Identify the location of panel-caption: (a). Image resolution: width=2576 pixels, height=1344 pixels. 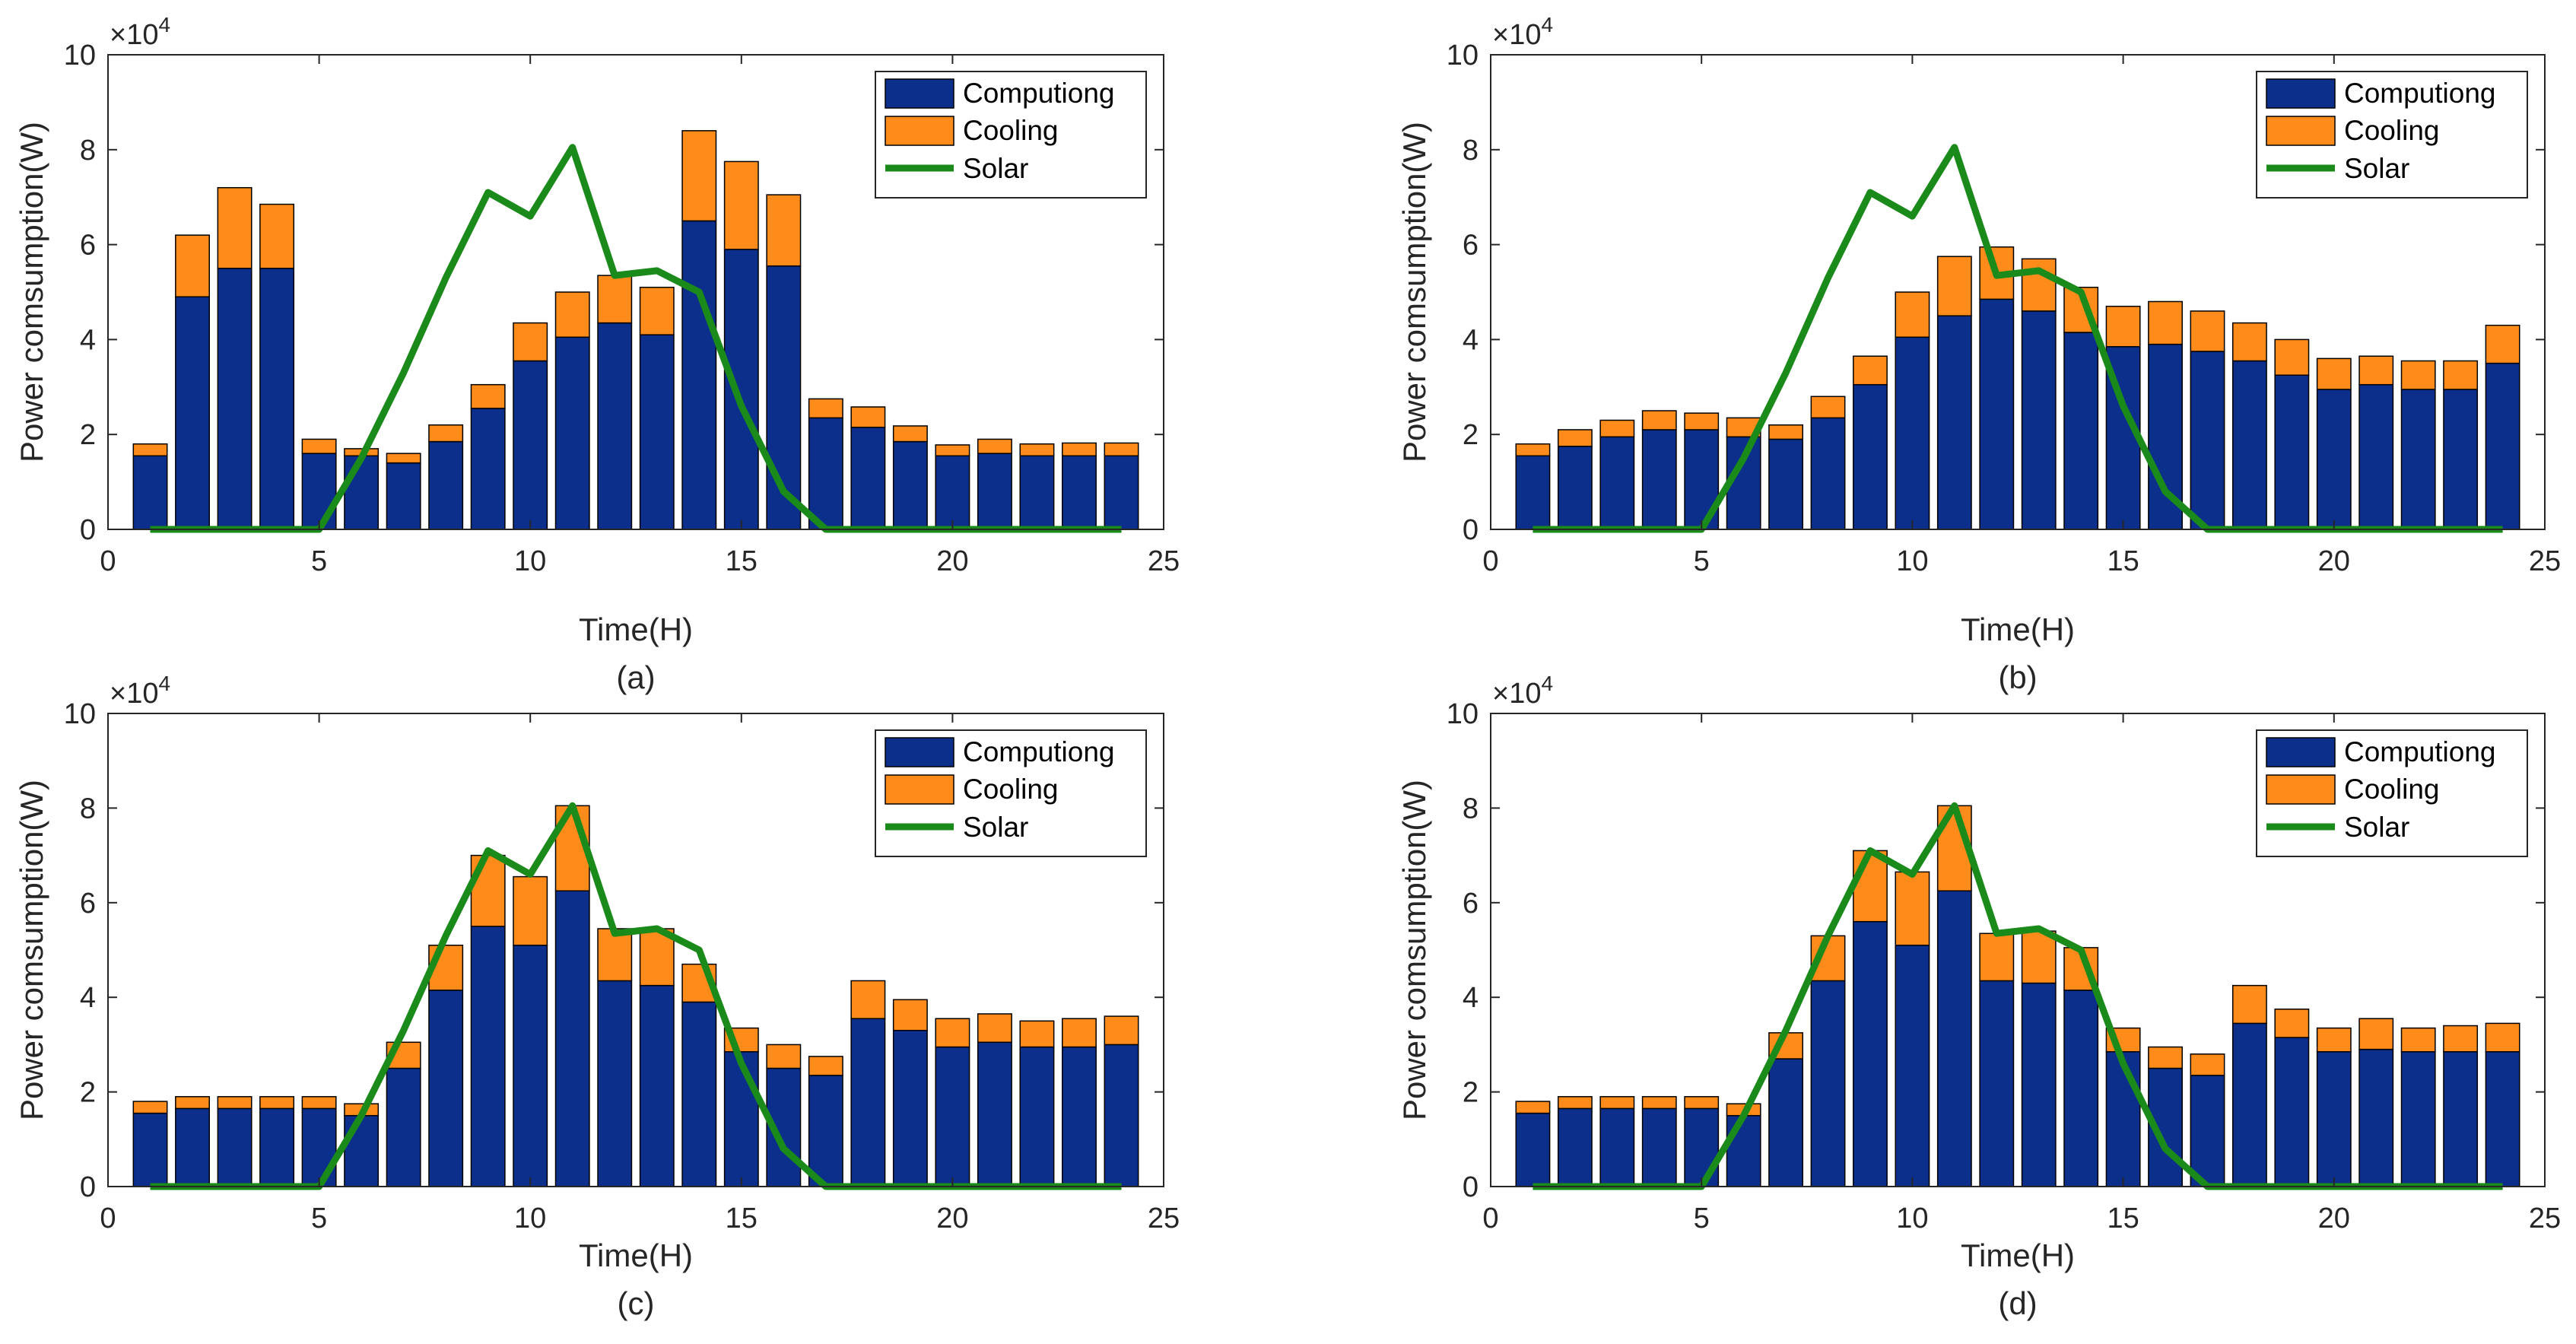
(635, 677).